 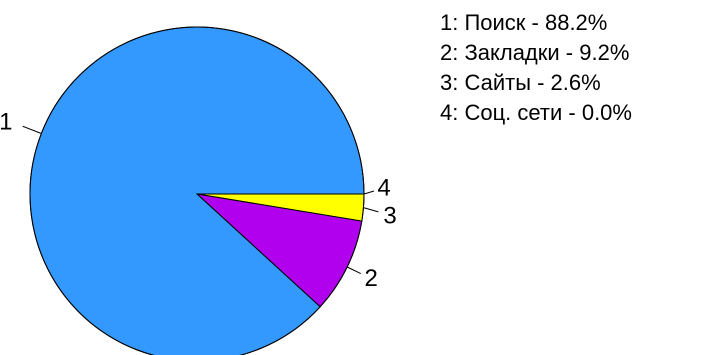 What do you see at coordinates (536, 112) in the screenshot?
I see `legend-item-4: 4: Соц. сети - 0.0%` at bounding box center [536, 112].